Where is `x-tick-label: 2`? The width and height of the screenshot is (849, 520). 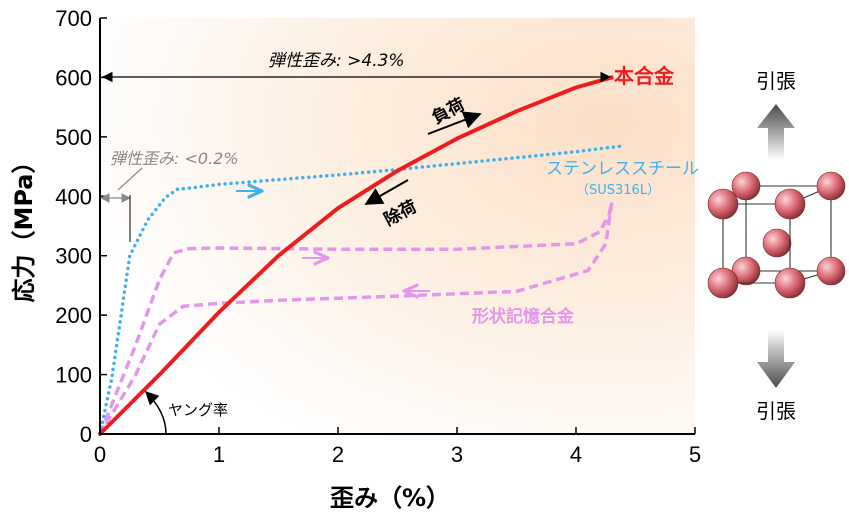
x-tick-label: 2 is located at coordinates (338, 454).